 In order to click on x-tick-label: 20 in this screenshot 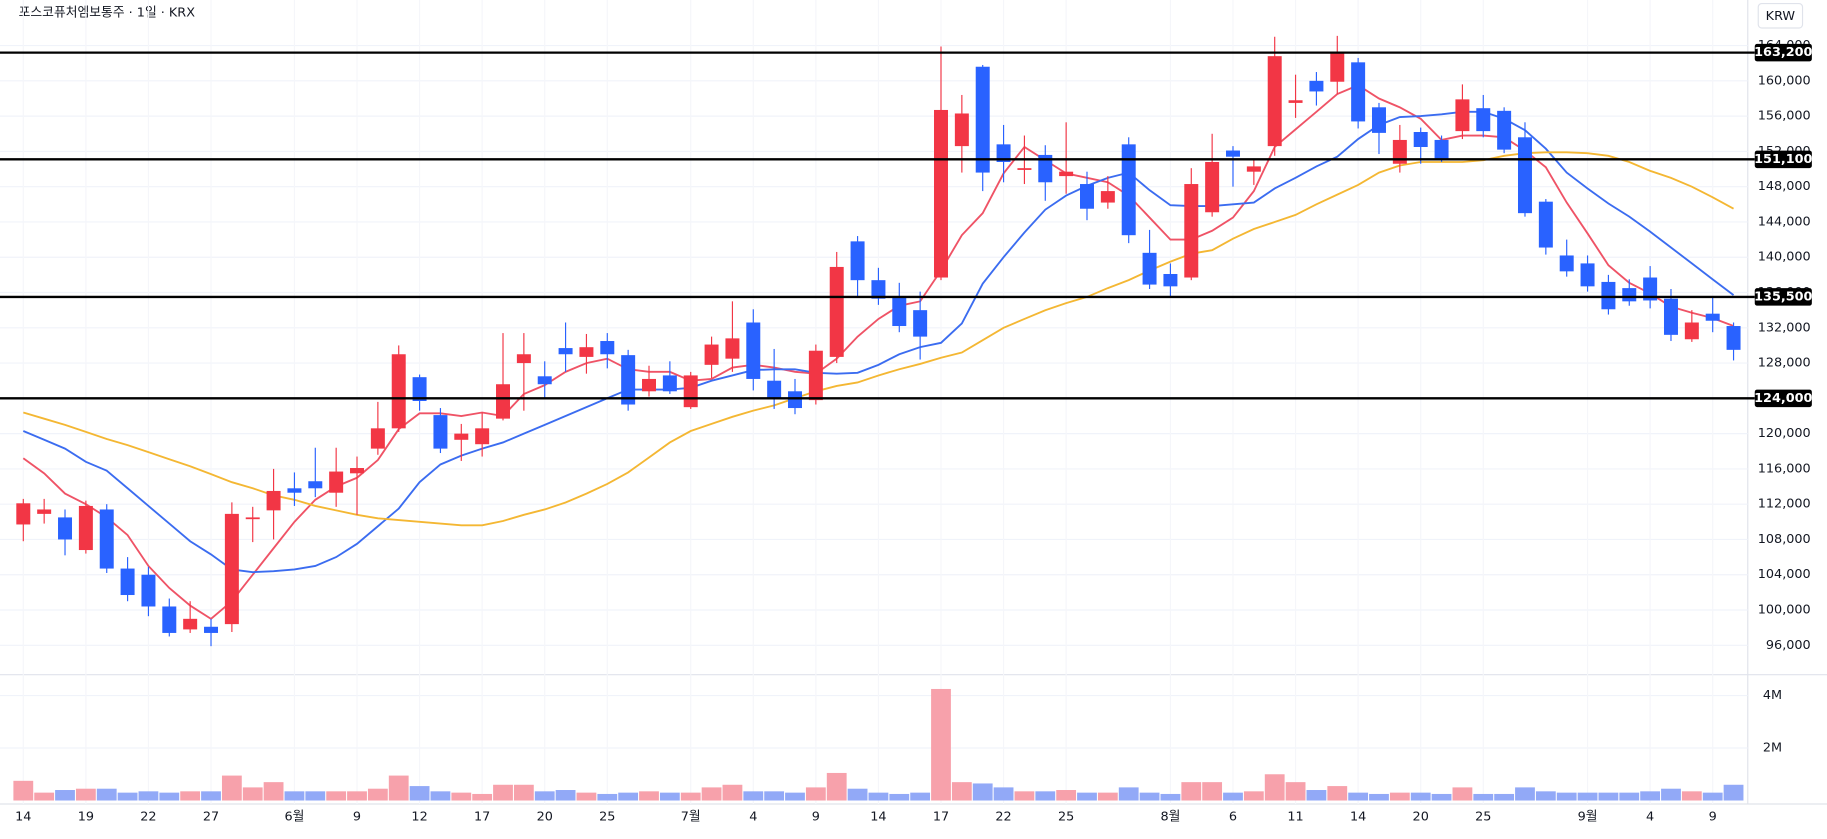, I will do `click(1421, 816)`.